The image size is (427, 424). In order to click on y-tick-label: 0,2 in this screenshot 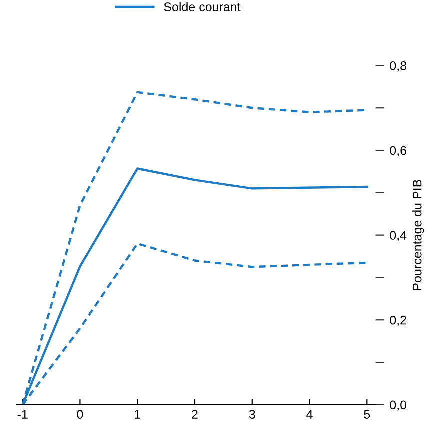, I will do `click(398, 321)`.